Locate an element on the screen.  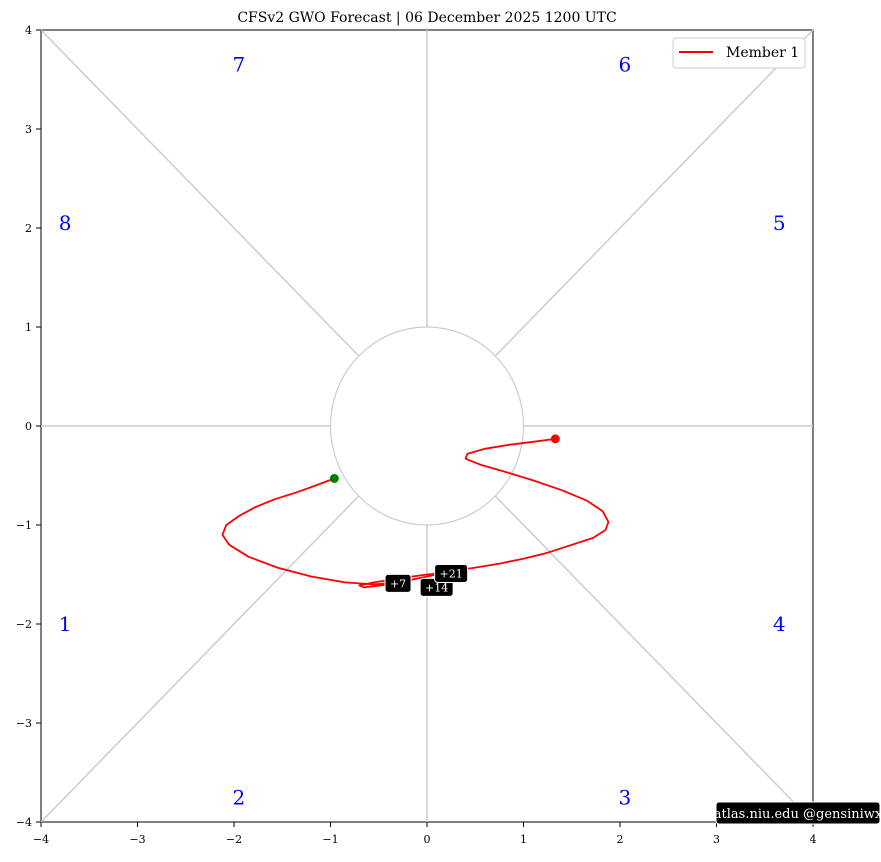
phase-label-8: 8 is located at coordinates (65, 223).